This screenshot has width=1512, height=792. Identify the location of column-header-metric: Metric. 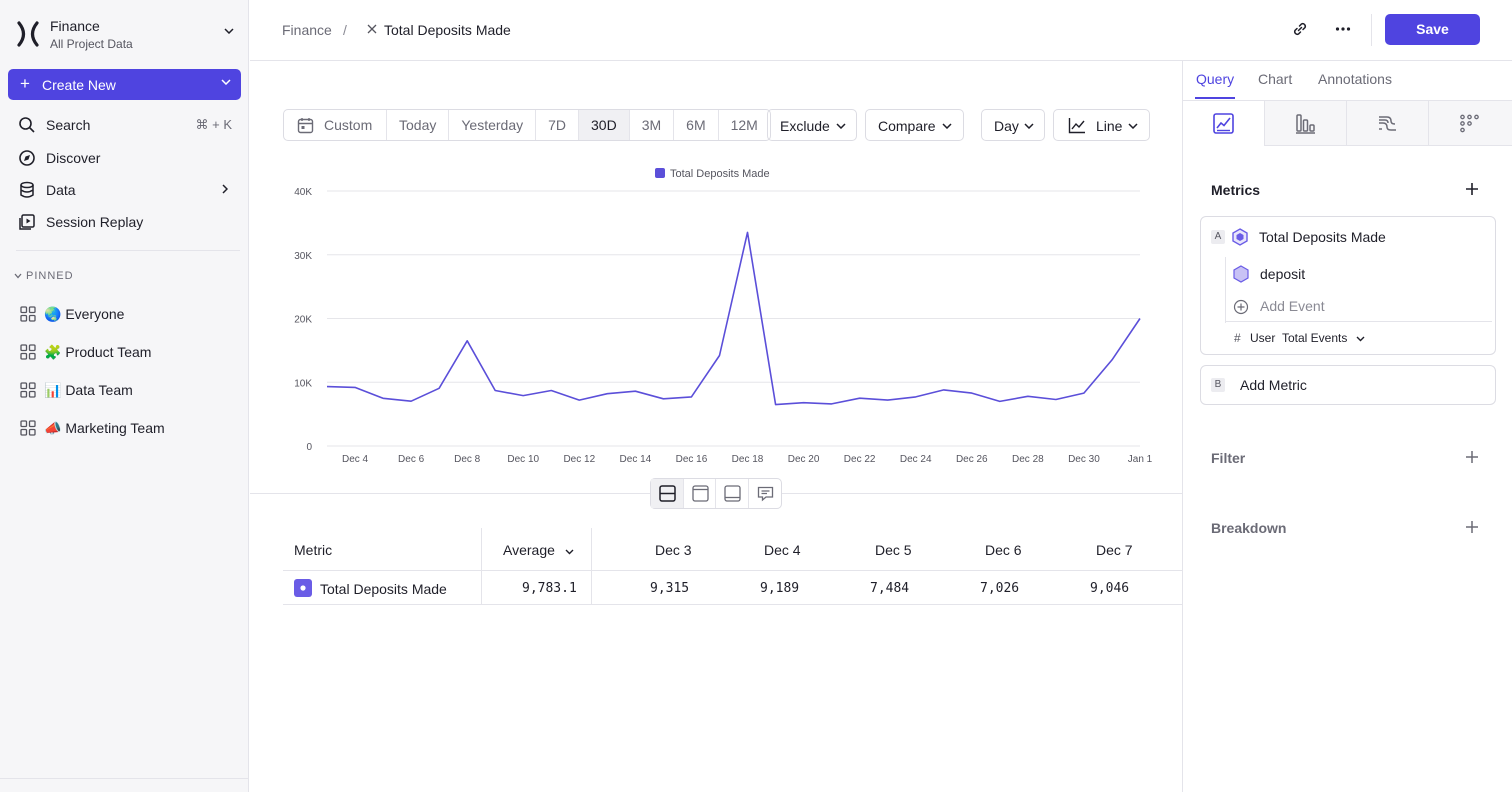
(313, 550).